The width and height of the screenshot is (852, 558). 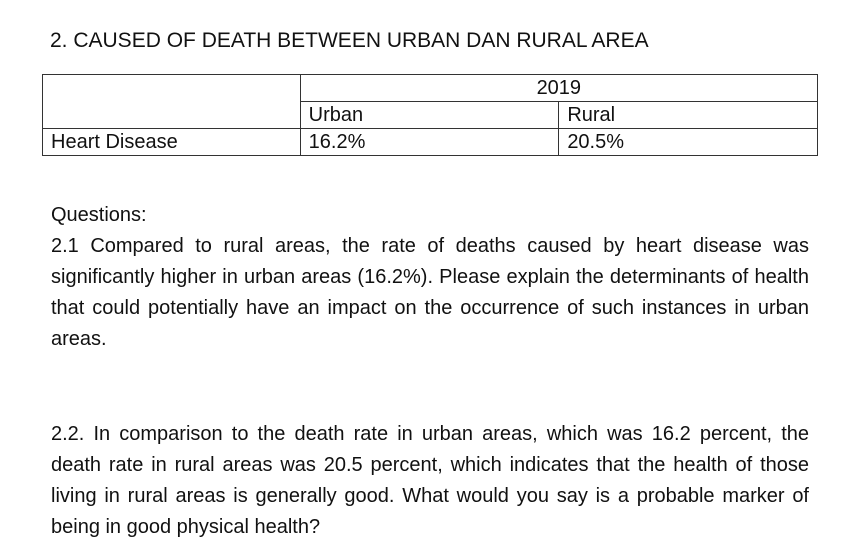 I want to click on table-row: Heart Disease 16.2% 20.5%, so click(x=430, y=142).